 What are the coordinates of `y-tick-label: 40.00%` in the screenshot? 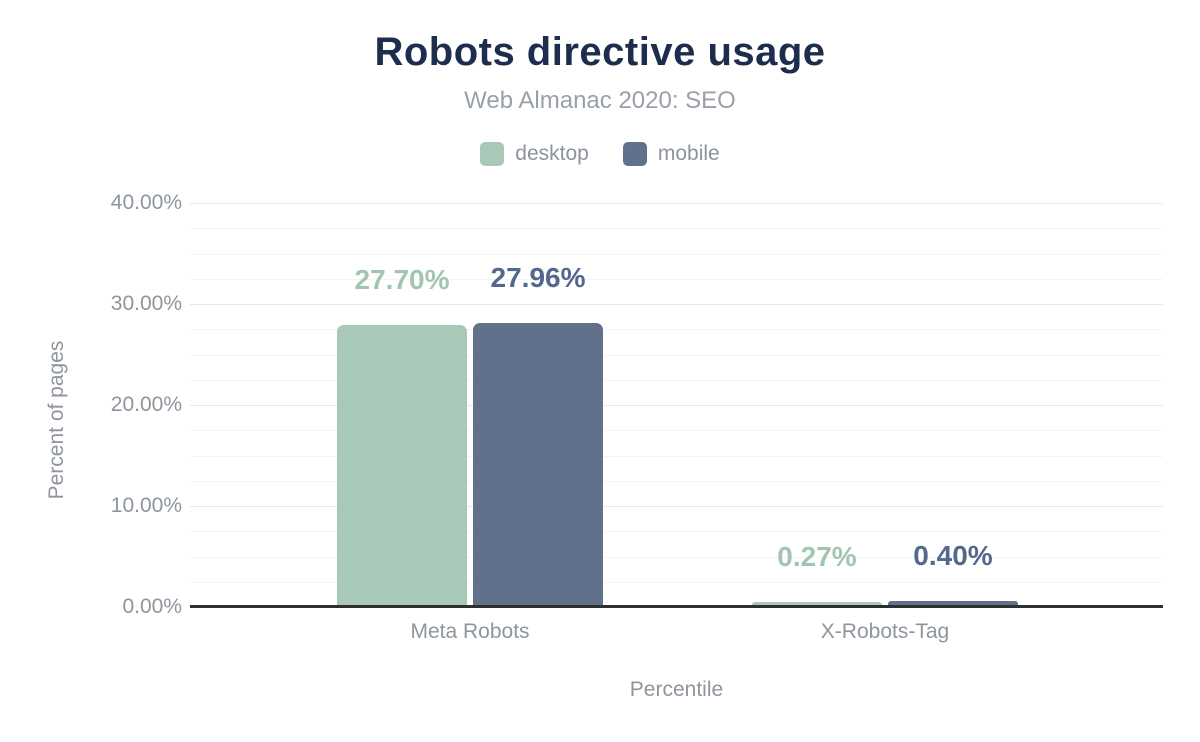 It's located at (146, 202).